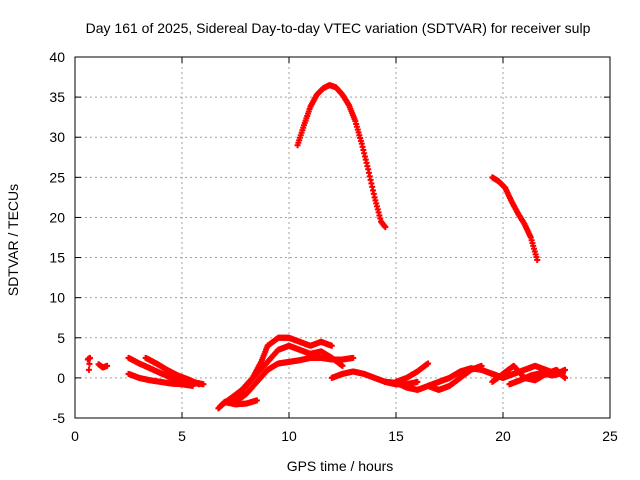 Image resolution: width=640 pixels, height=480 pixels. I want to click on series-pts-a, so click(88, 363).